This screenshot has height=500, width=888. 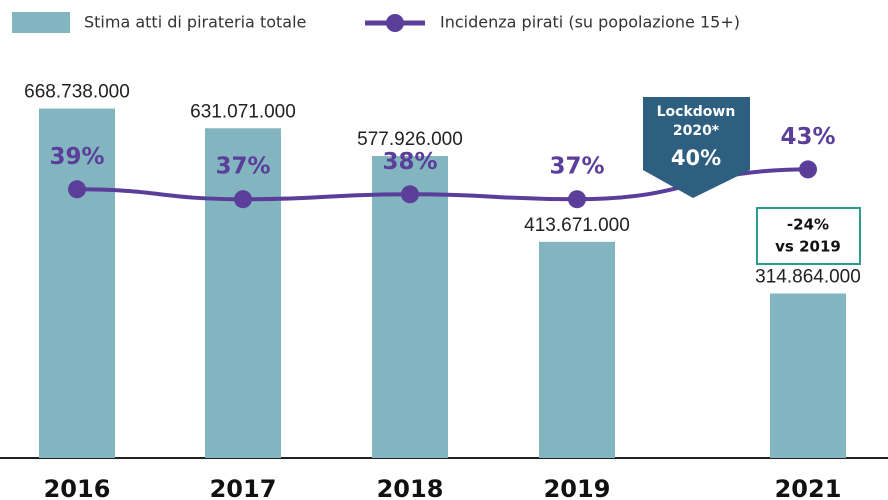 I want to click on bar-value-label: 577.926.000, so click(x=410, y=139).